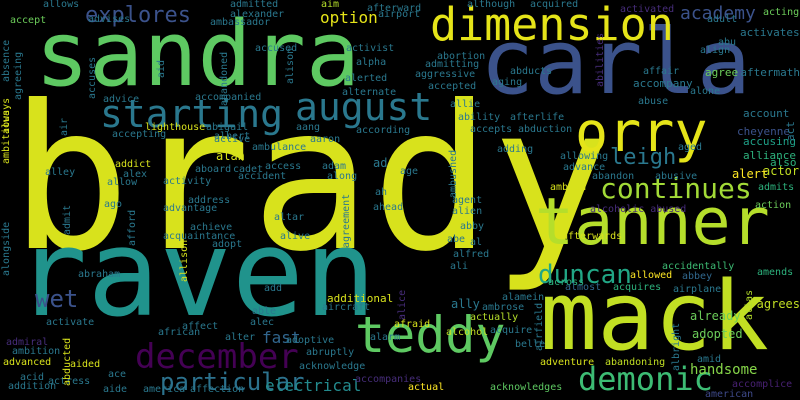 This screenshot has height=400, width=800. I want to click on word-december: december, so click(217, 357).